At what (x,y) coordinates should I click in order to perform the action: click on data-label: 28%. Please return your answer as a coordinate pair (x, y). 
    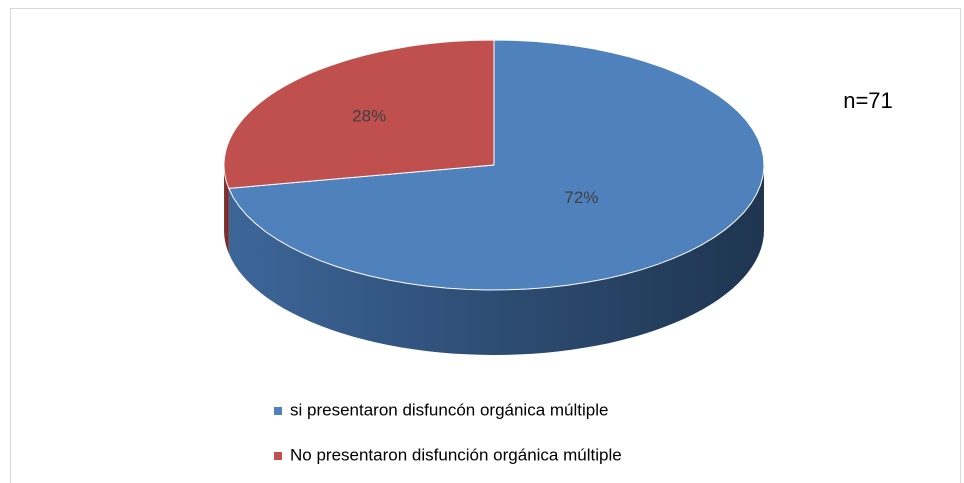
    Looking at the image, I should click on (369, 116).